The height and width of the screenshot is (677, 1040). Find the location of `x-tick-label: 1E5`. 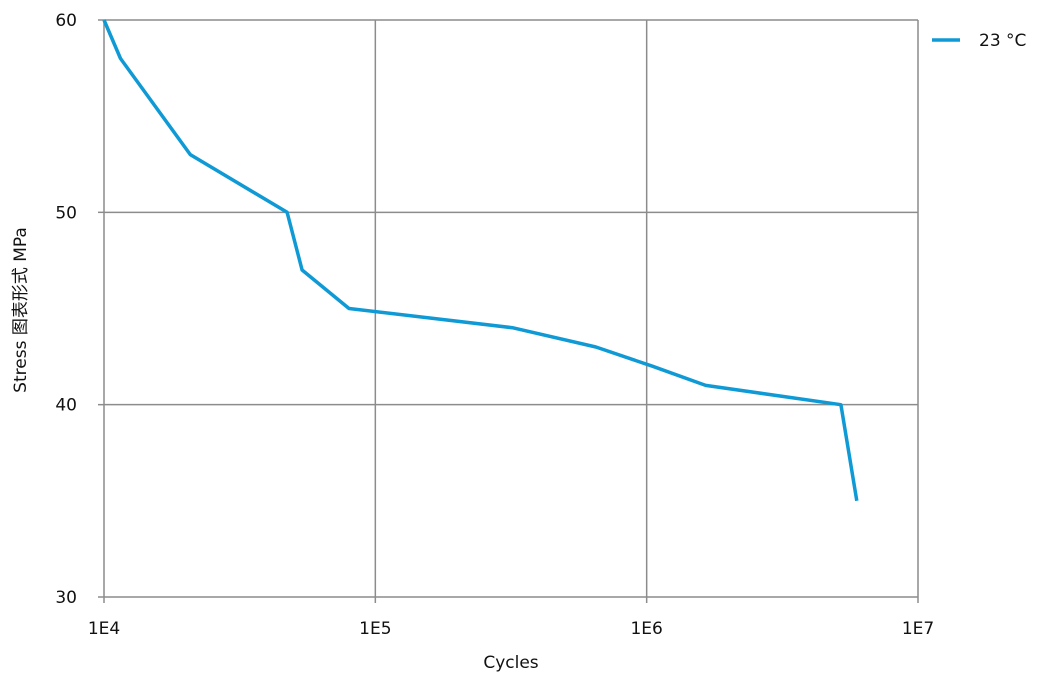

x-tick-label: 1E5 is located at coordinates (375, 629).